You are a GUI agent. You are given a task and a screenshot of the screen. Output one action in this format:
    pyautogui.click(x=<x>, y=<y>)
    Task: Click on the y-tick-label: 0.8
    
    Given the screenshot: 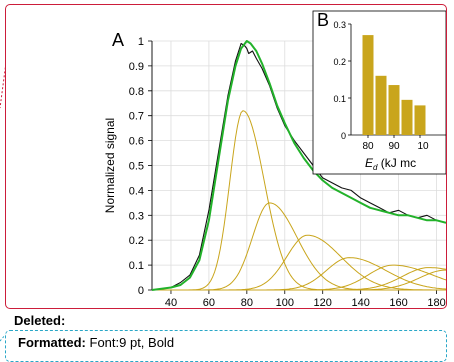 What is the action you would take?
    pyautogui.click(x=136, y=92)
    